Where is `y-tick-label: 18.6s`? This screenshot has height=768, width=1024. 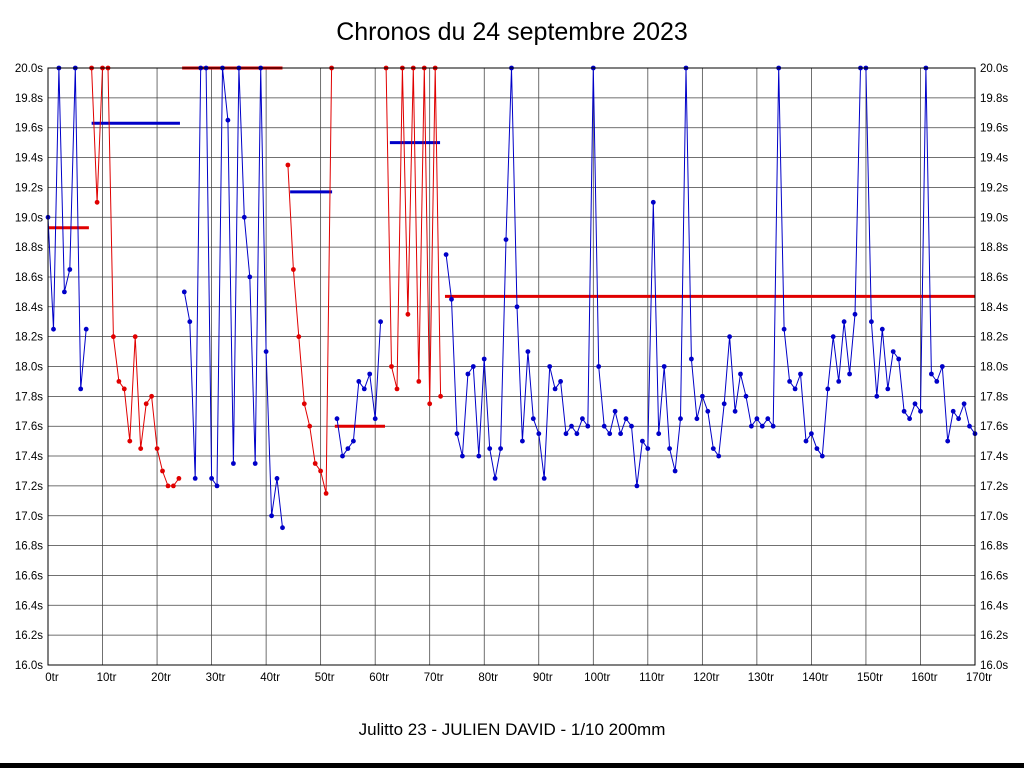
y-tick-label: 18.6s is located at coordinates (994, 278).